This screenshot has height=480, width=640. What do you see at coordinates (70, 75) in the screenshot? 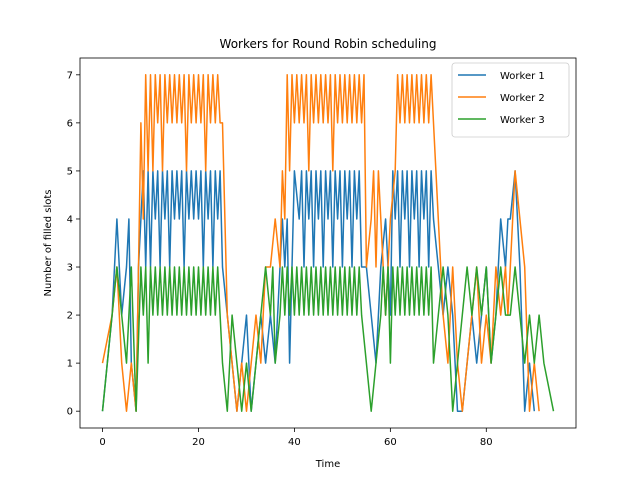
I see `y-tick-label: 7` at bounding box center [70, 75].